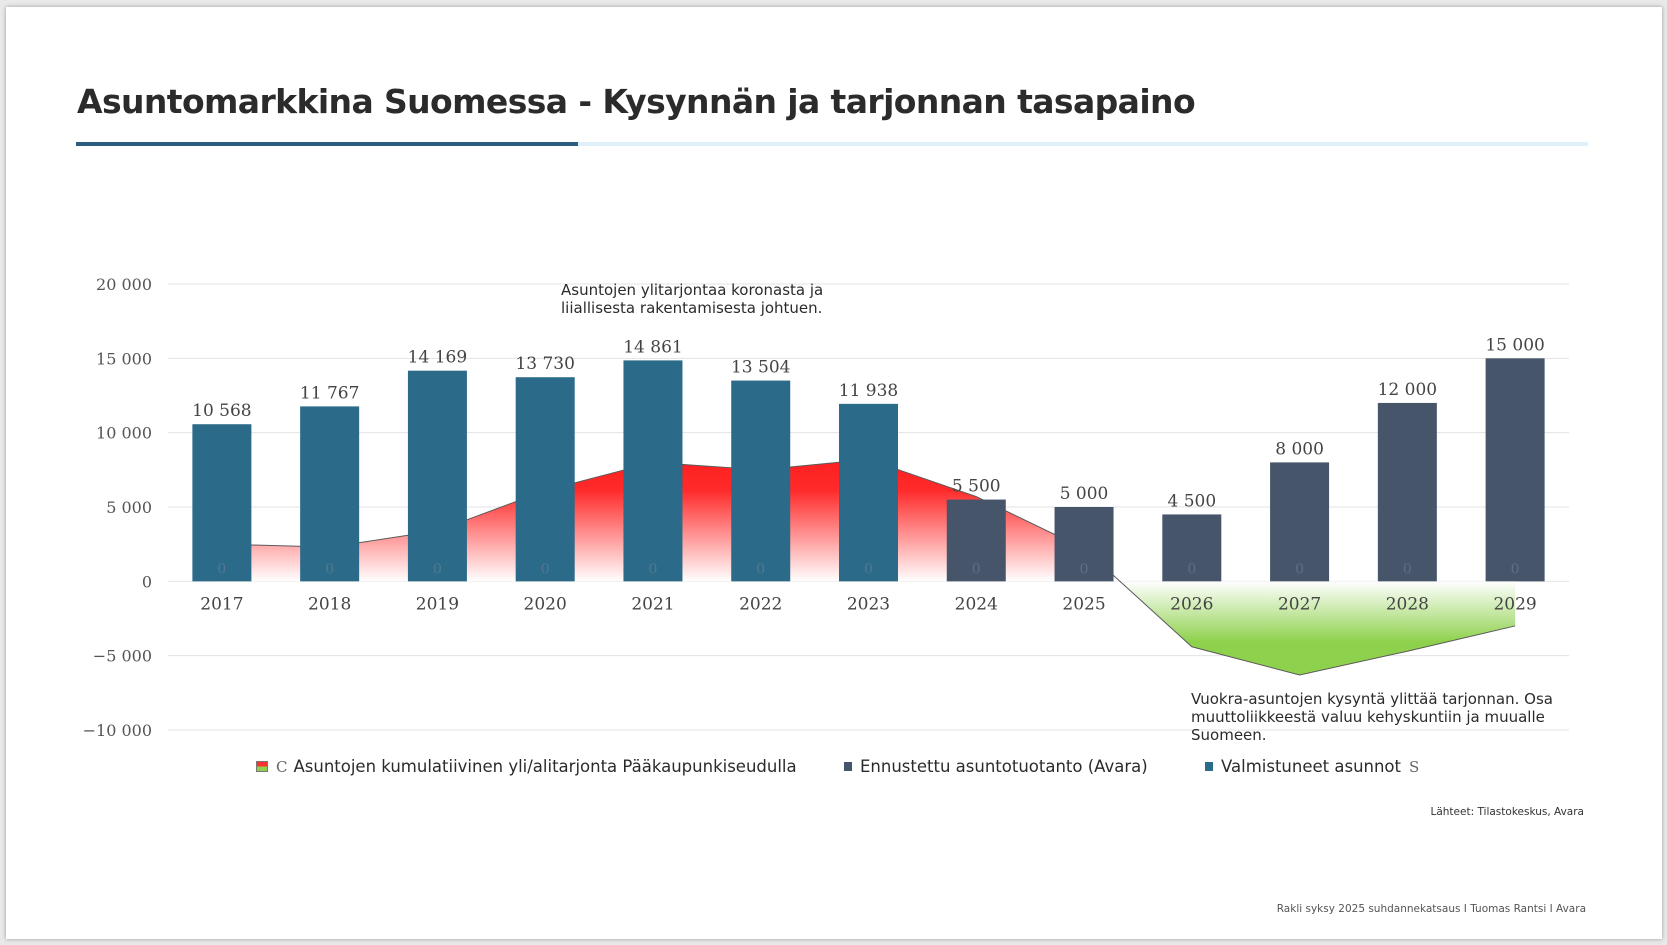  What do you see at coordinates (1191, 501) in the screenshot?
I see `bar-value-label: 4 500` at bounding box center [1191, 501].